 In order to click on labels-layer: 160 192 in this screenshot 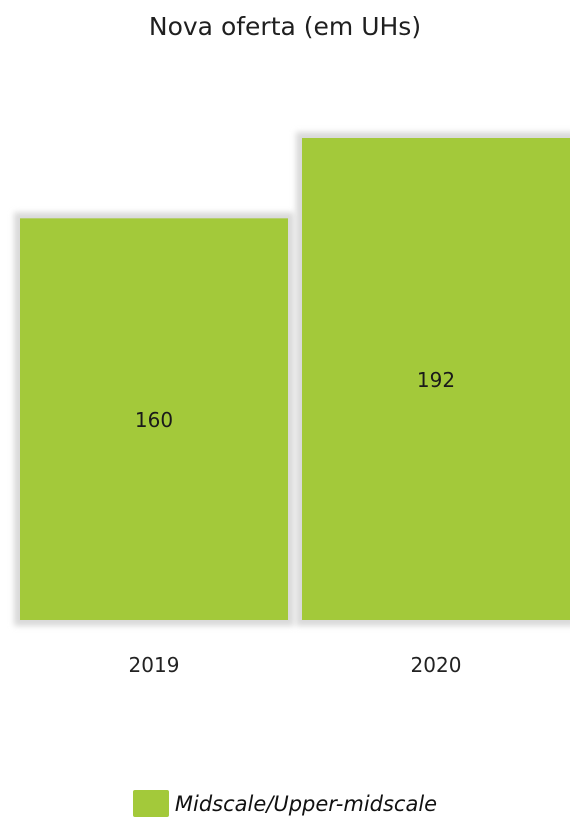, I will do `click(295, 400)`.